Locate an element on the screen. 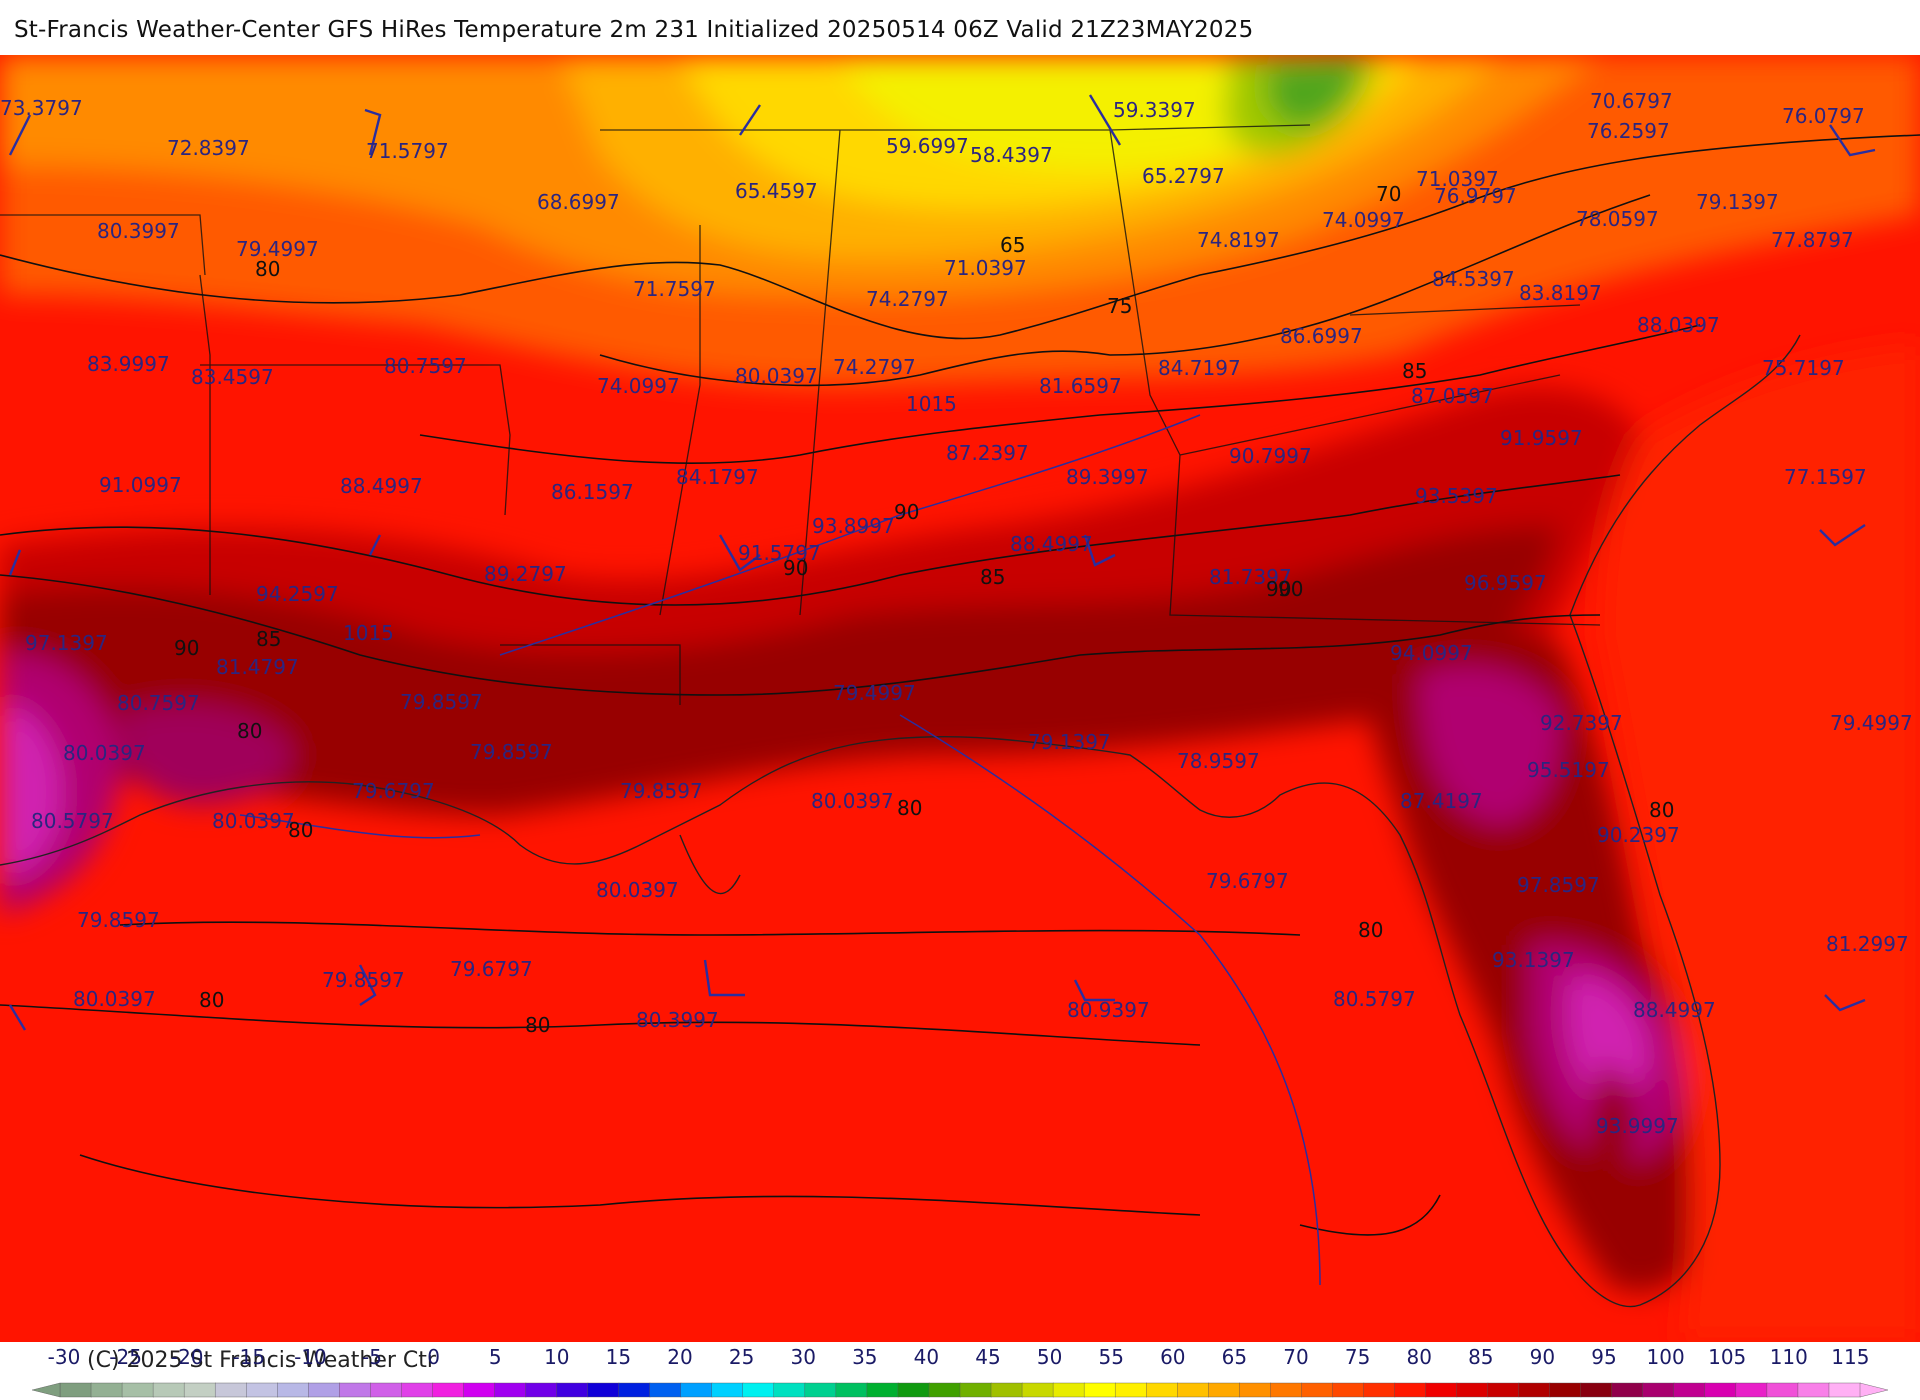 The height and width of the screenshot is (1400, 1920). point-temperature-value: 78.0597 is located at coordinates (1617, 219).